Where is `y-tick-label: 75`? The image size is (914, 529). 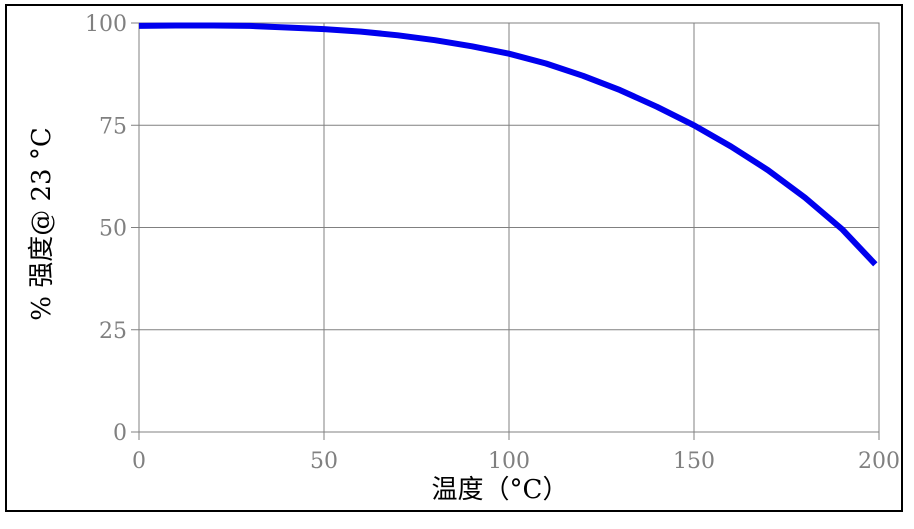 y-tick-label: 75 is located at coordinates (113, 126).